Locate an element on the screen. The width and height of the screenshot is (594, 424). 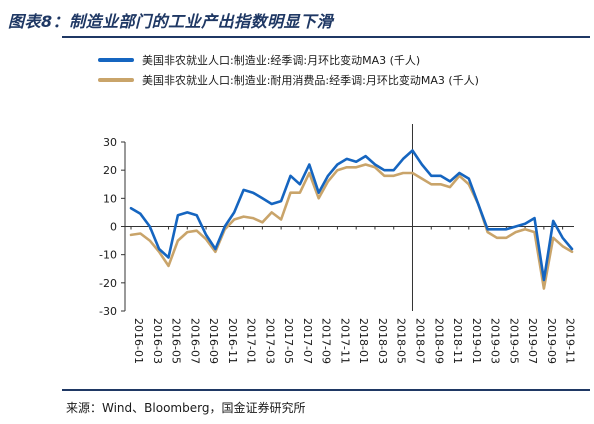
x-tick-label: 2016-07 is located at coordinates (194, 341).